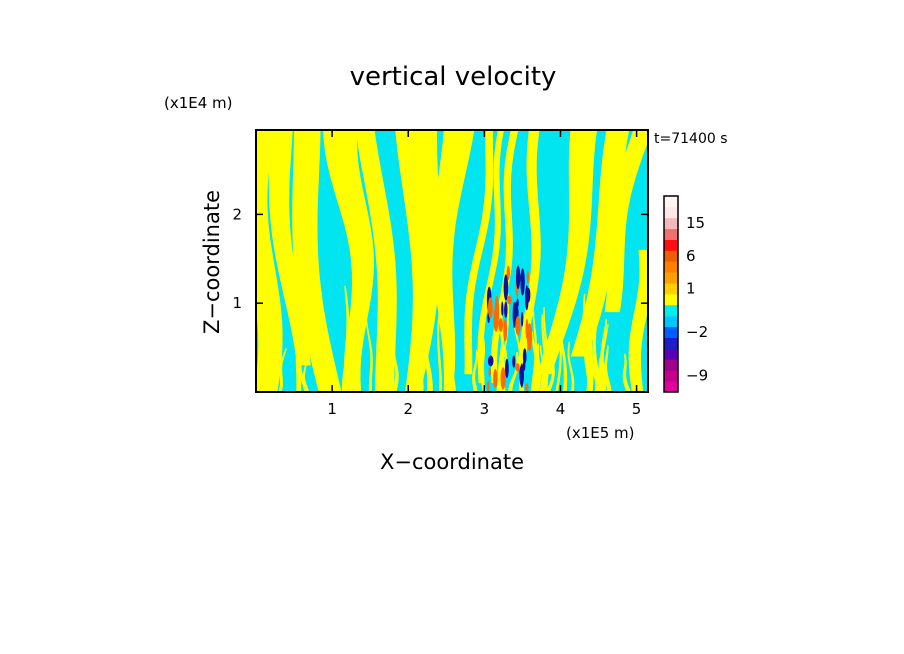  Describe the element at coordinates (600, 433) in the screenshot. I see `x-unit-label: (x1E5 m)` at that location.